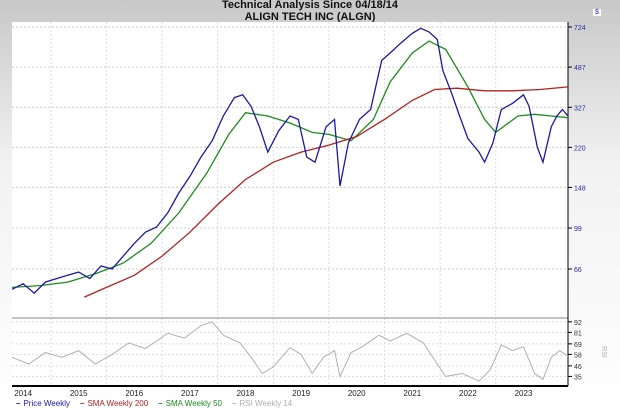  I want to click on legend-label: SMA Weekly 200, so click(118, 403).